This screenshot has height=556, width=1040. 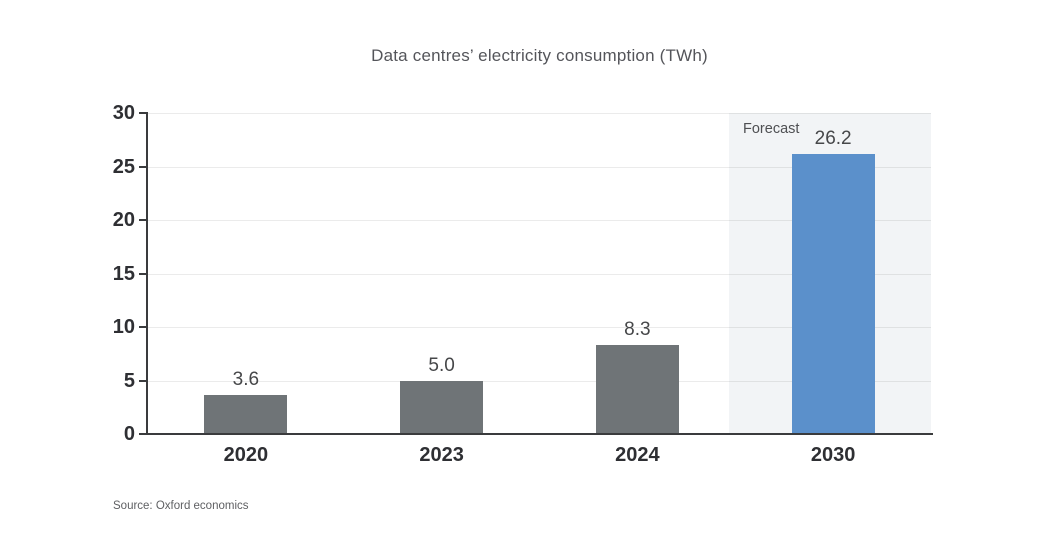 I want to click on y-tick-label-0: 0, so click(x=129, y=434).